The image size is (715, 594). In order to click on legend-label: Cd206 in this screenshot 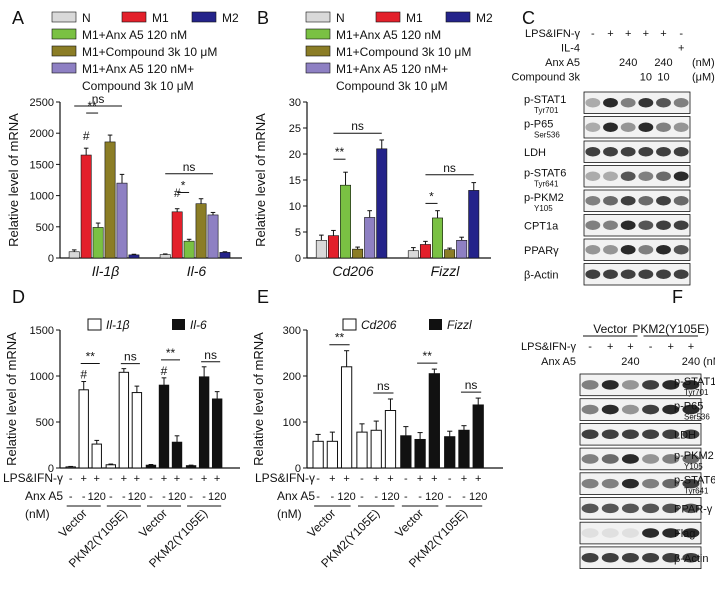, I will do `click(379, 325)`.